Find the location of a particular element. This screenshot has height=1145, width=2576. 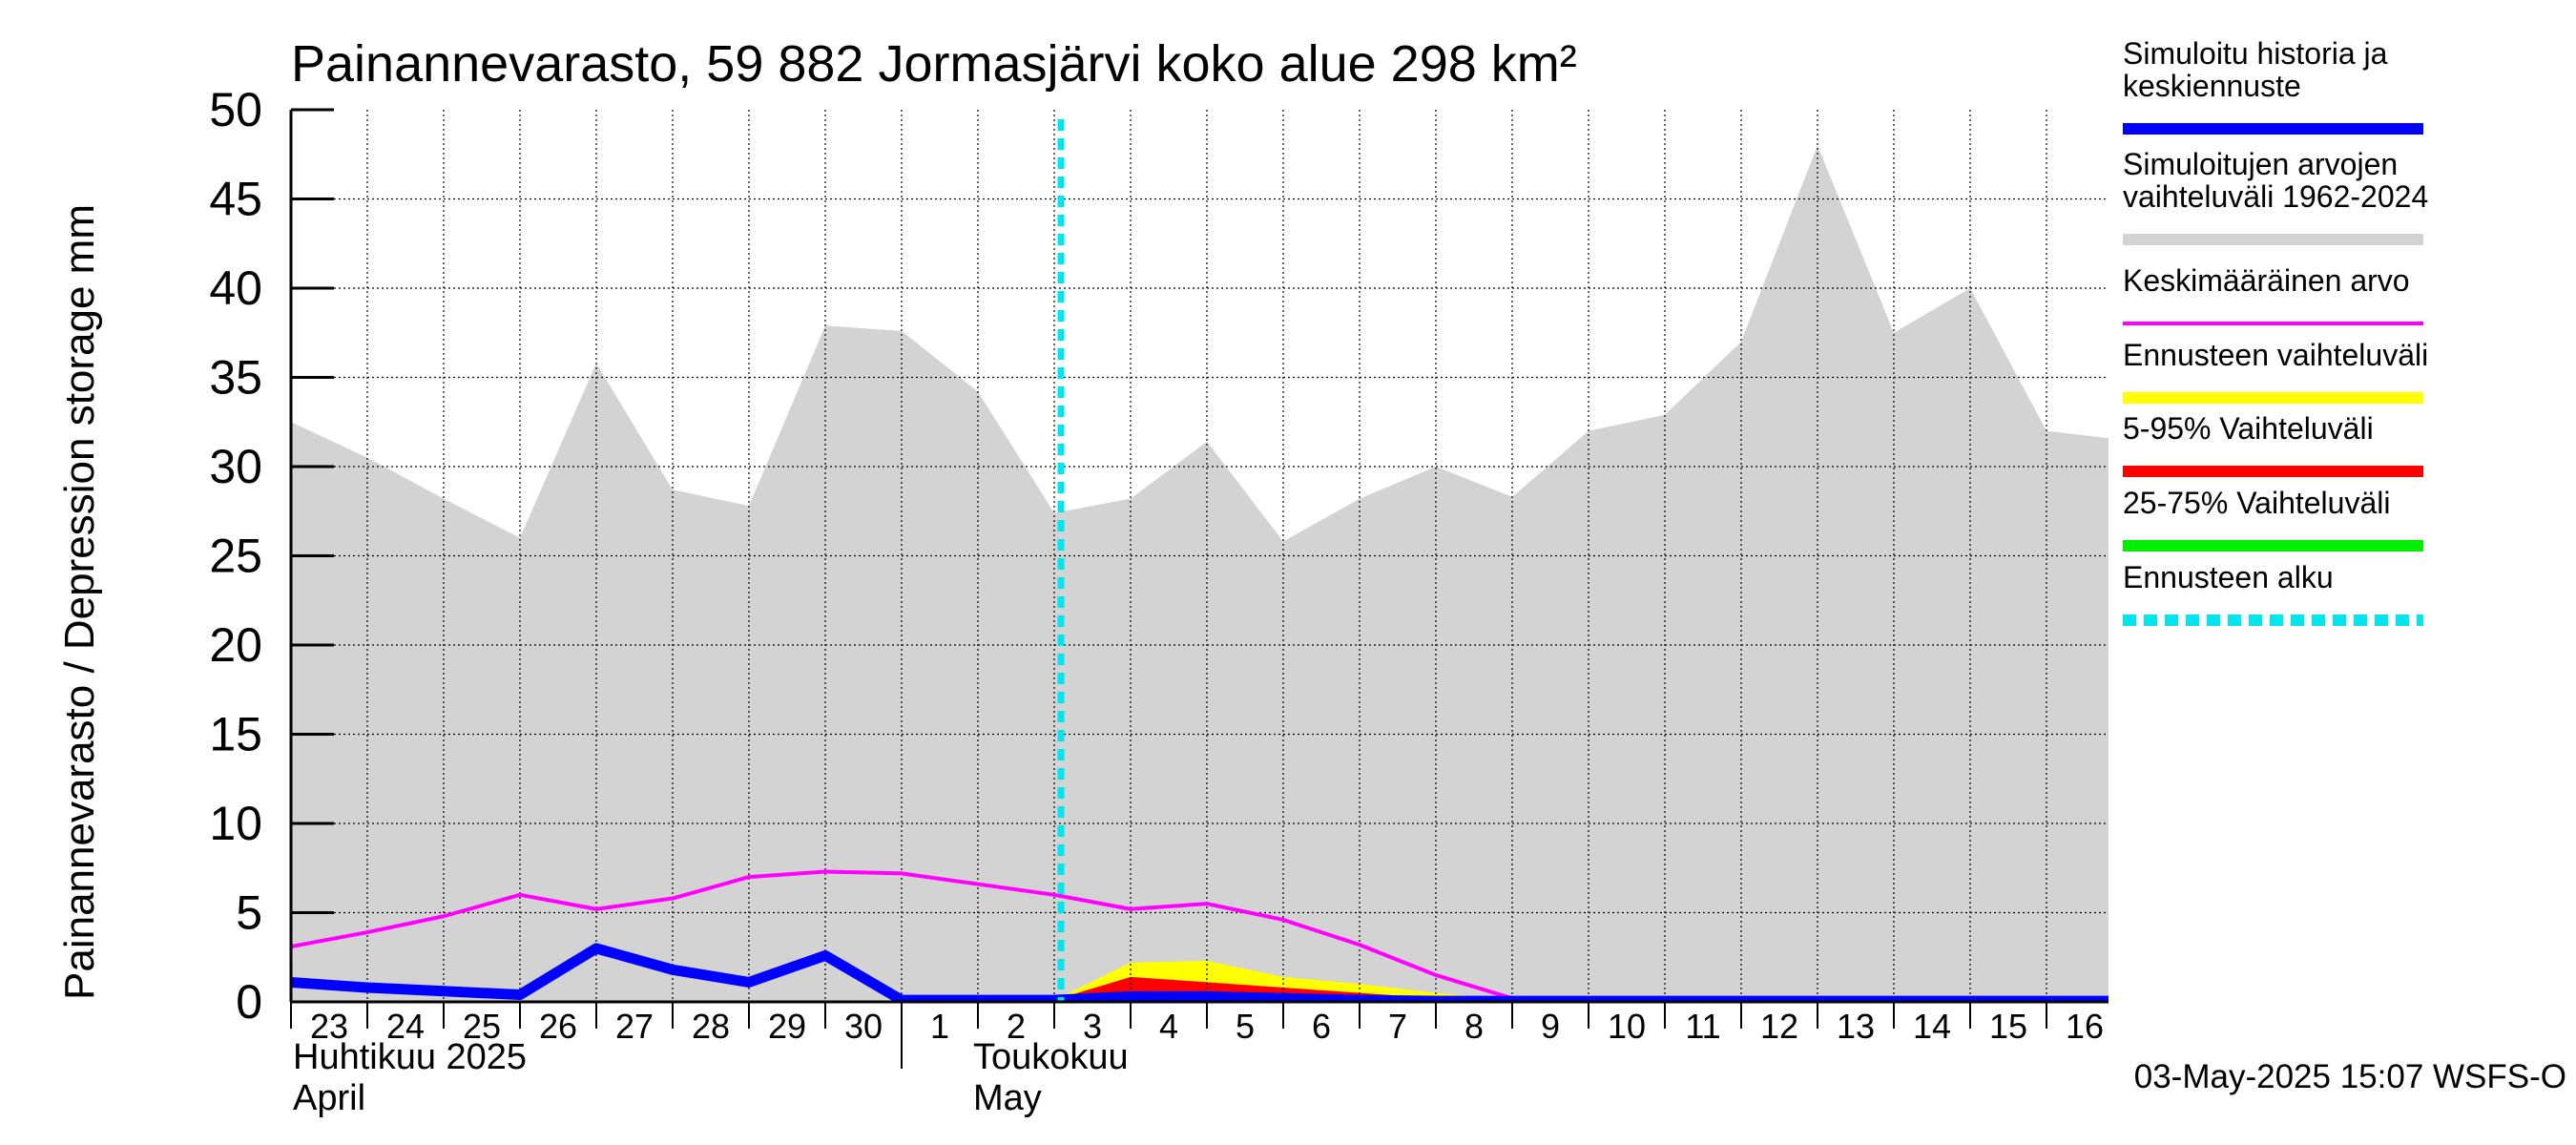

y-tick-label: 15 is located at coordinates (235, 734).